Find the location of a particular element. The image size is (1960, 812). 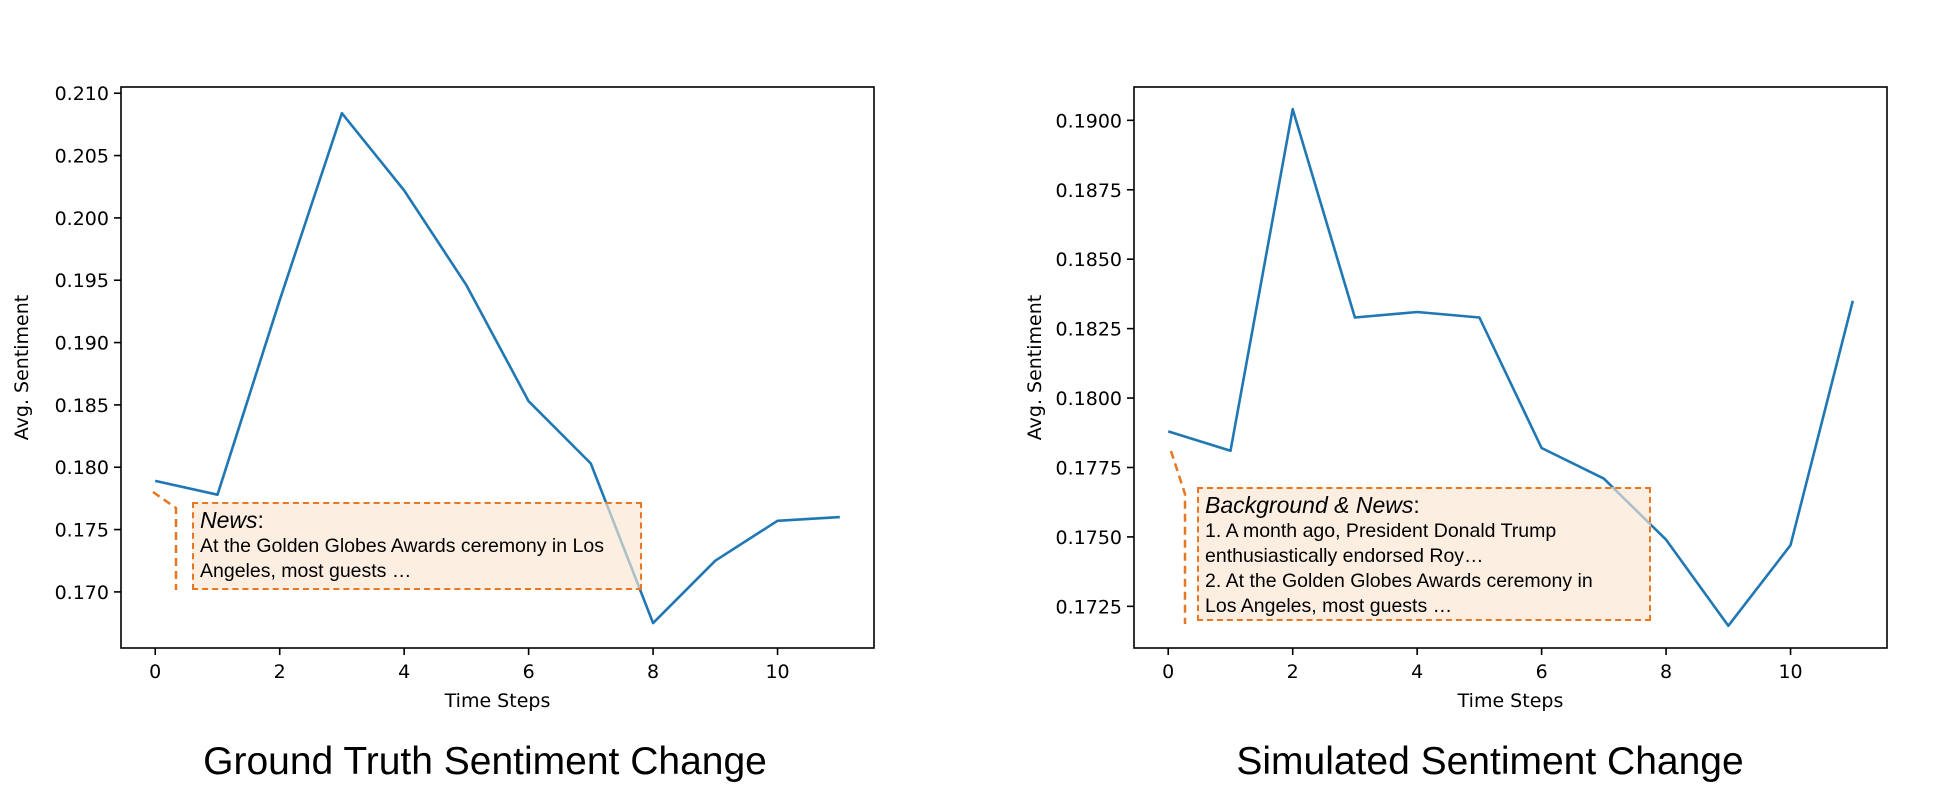

simulated-caption: Simulated Sentiment Change is located at coordinates (1490, 761).